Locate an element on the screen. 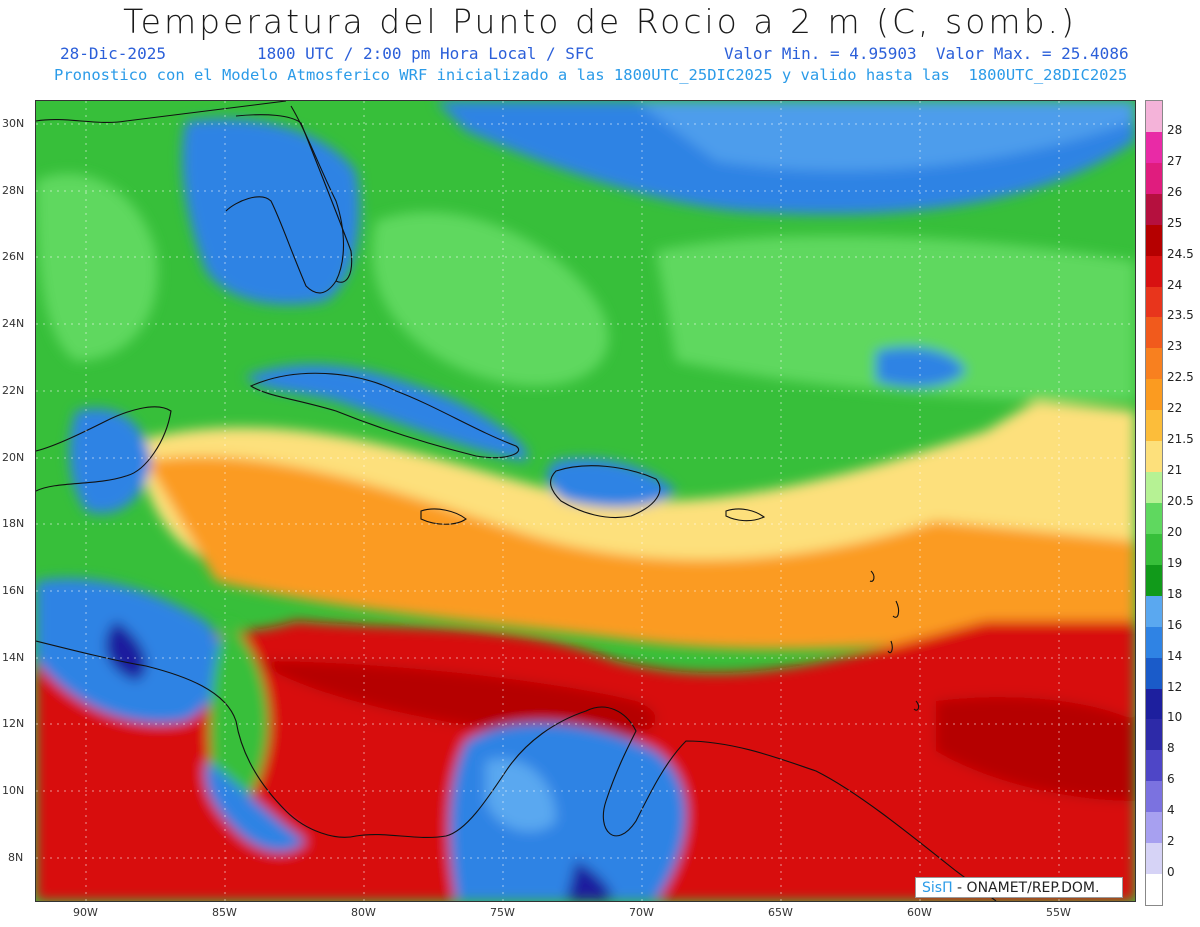 Image resolution: width=1200 pixels, height=927 pixels. legend-label: 6 is located at coordinates (1171, 779).